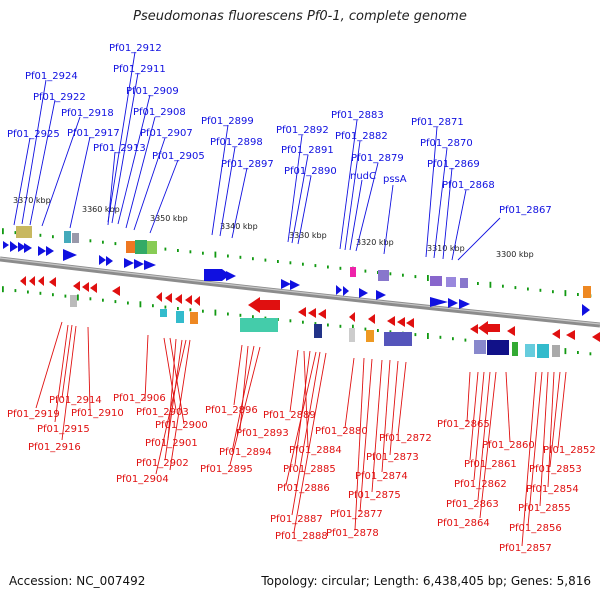 The width and height of the screenshot is (600, 600). Describe the element at coordinates (315, 450) in the screenshot. I see `gene-label: Pf01_2884` at that location.